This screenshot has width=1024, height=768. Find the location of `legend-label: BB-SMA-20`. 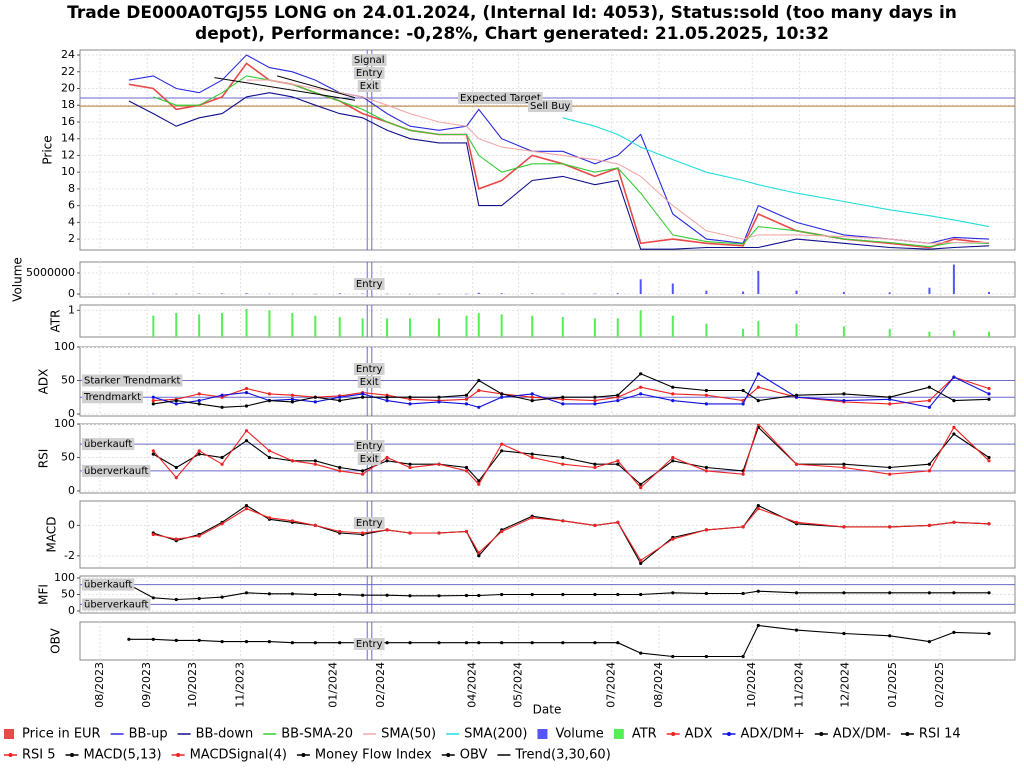

legend-label: BB-SMA-20 is located at coordinates (317, 734).